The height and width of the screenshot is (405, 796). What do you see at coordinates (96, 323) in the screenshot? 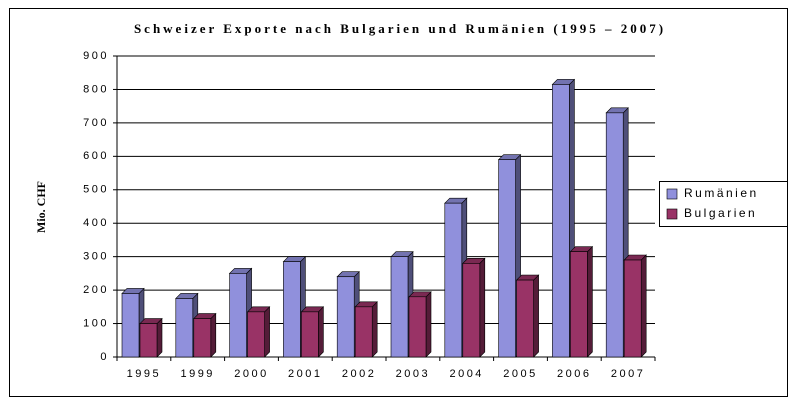
I see `y-tick-label: 100` at bounding box center [96, 323].